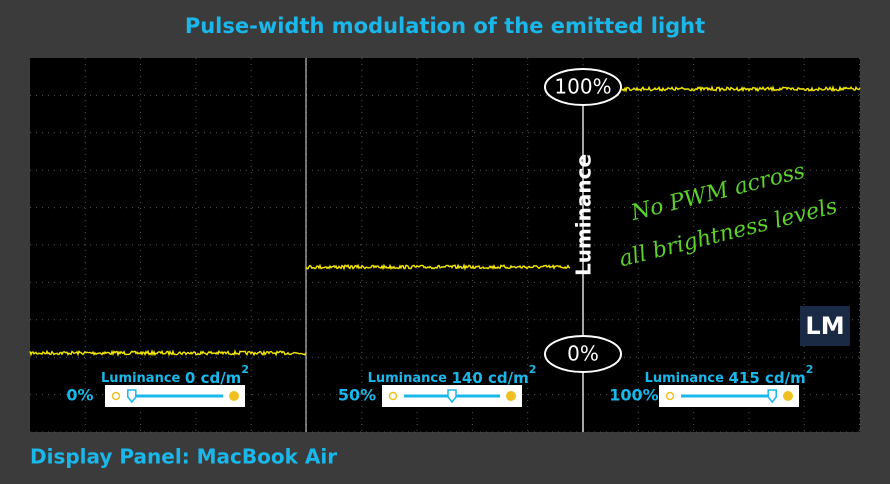 This screenshot has width=890, height=484. Describe the element at coordinates (633, 395) in the screenshot. I see `brightness-level: 100%` at that location.